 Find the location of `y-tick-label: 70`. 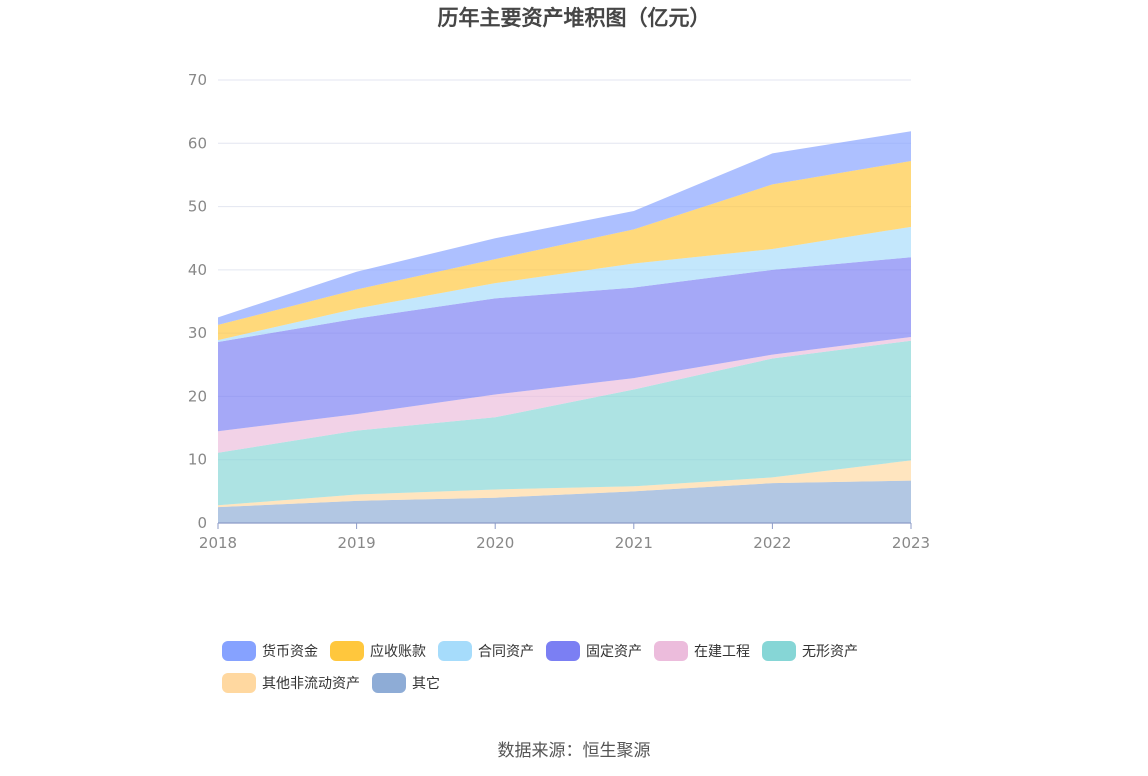

y-tick-label: 70 is located at coordinates (197, 80).